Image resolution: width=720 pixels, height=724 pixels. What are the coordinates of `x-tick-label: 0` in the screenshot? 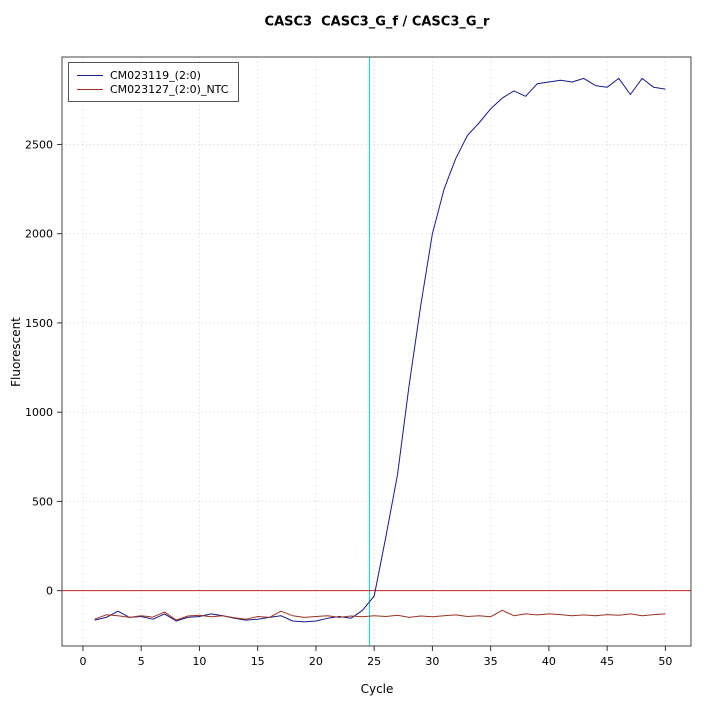 It's located at (82, 661).